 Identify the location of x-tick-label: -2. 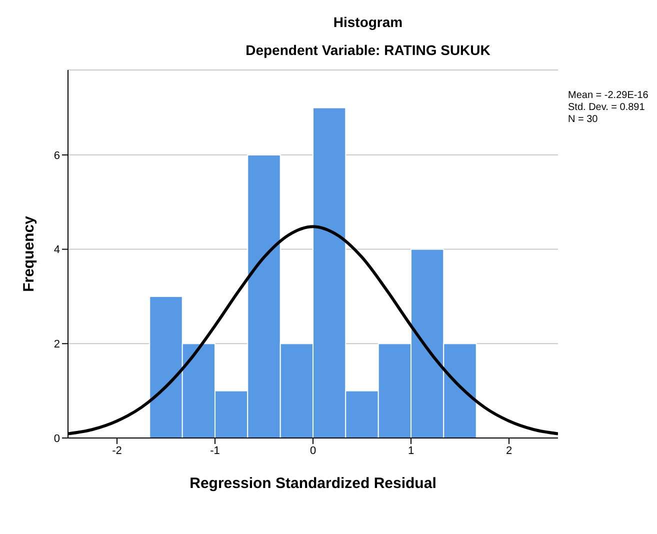
(117, 450).